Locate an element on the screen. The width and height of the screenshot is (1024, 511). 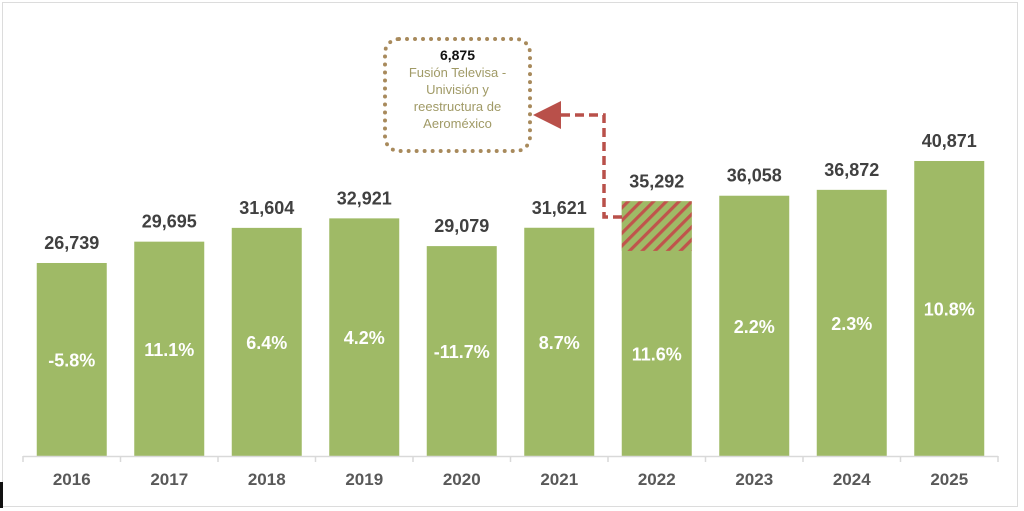
bar-2023 is located at coordinates (754, 326).